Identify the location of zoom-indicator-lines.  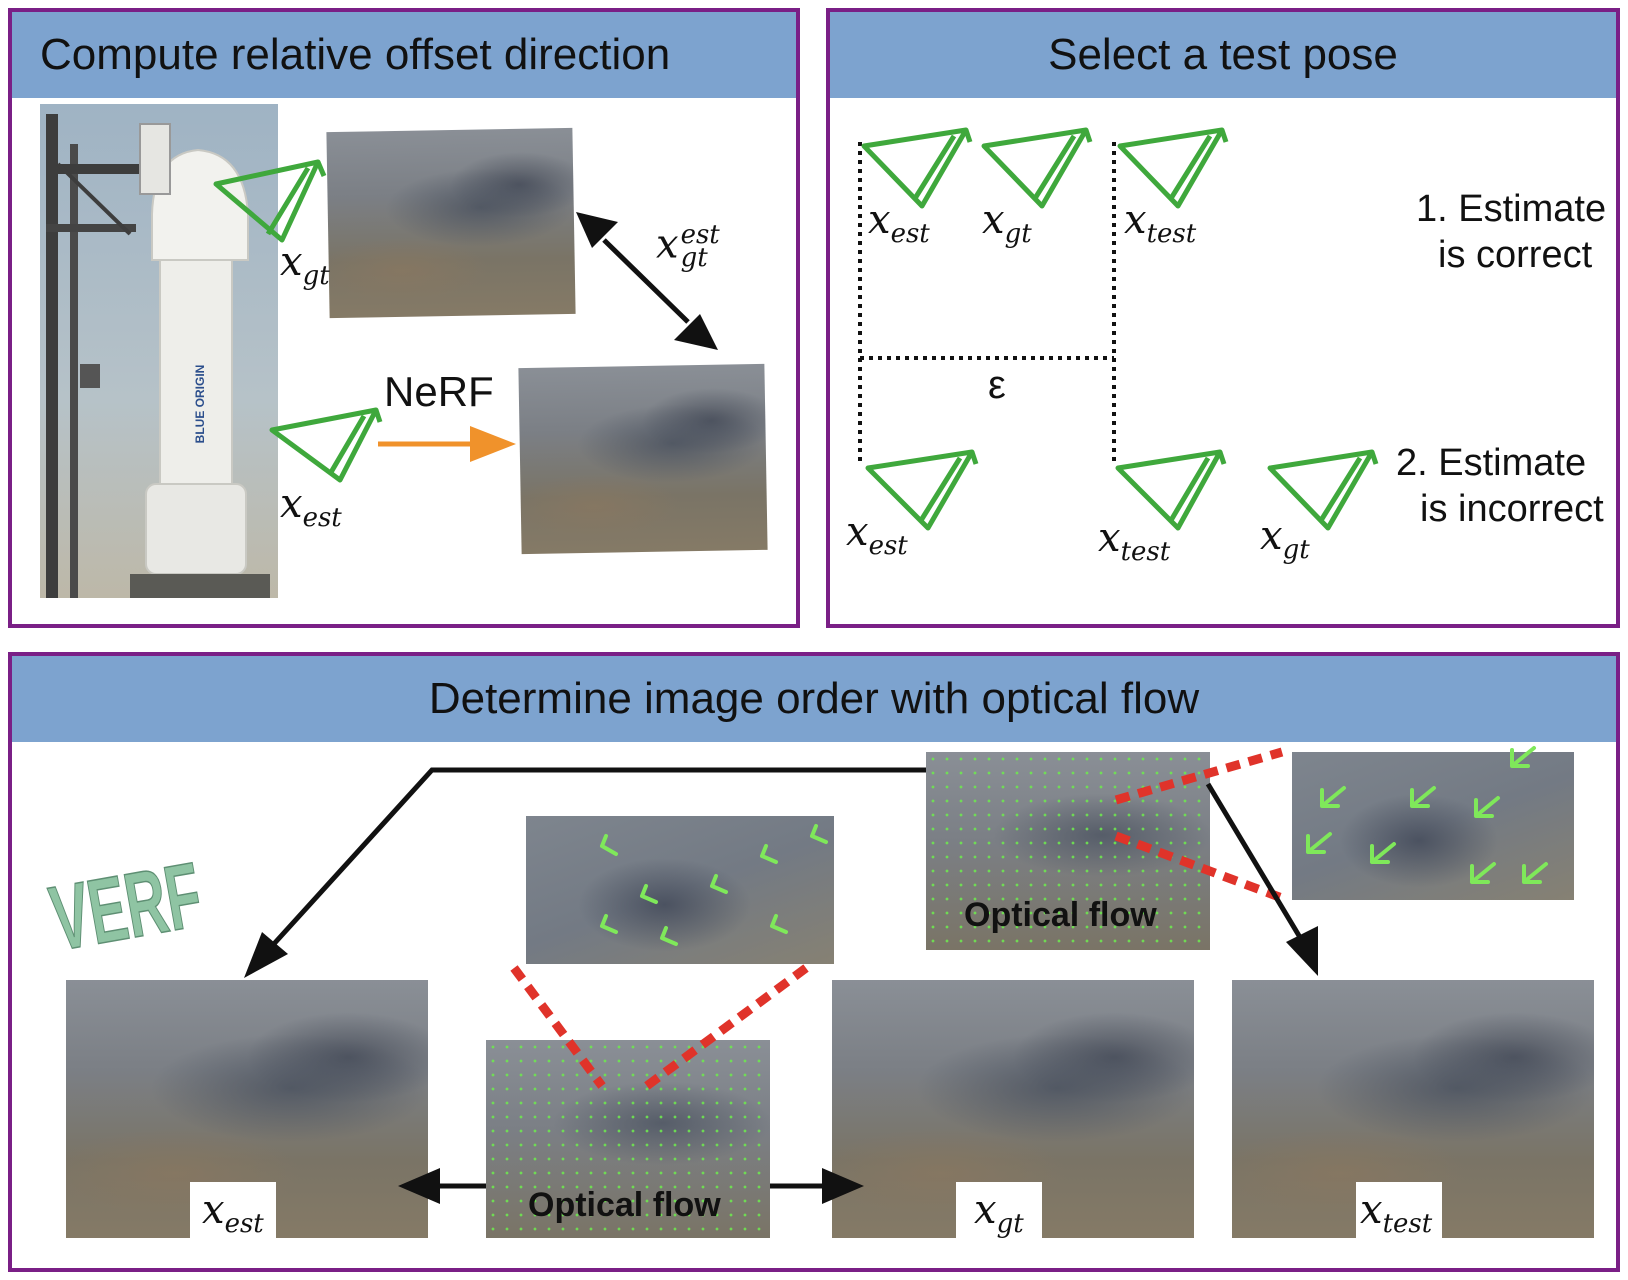
(897, 919).